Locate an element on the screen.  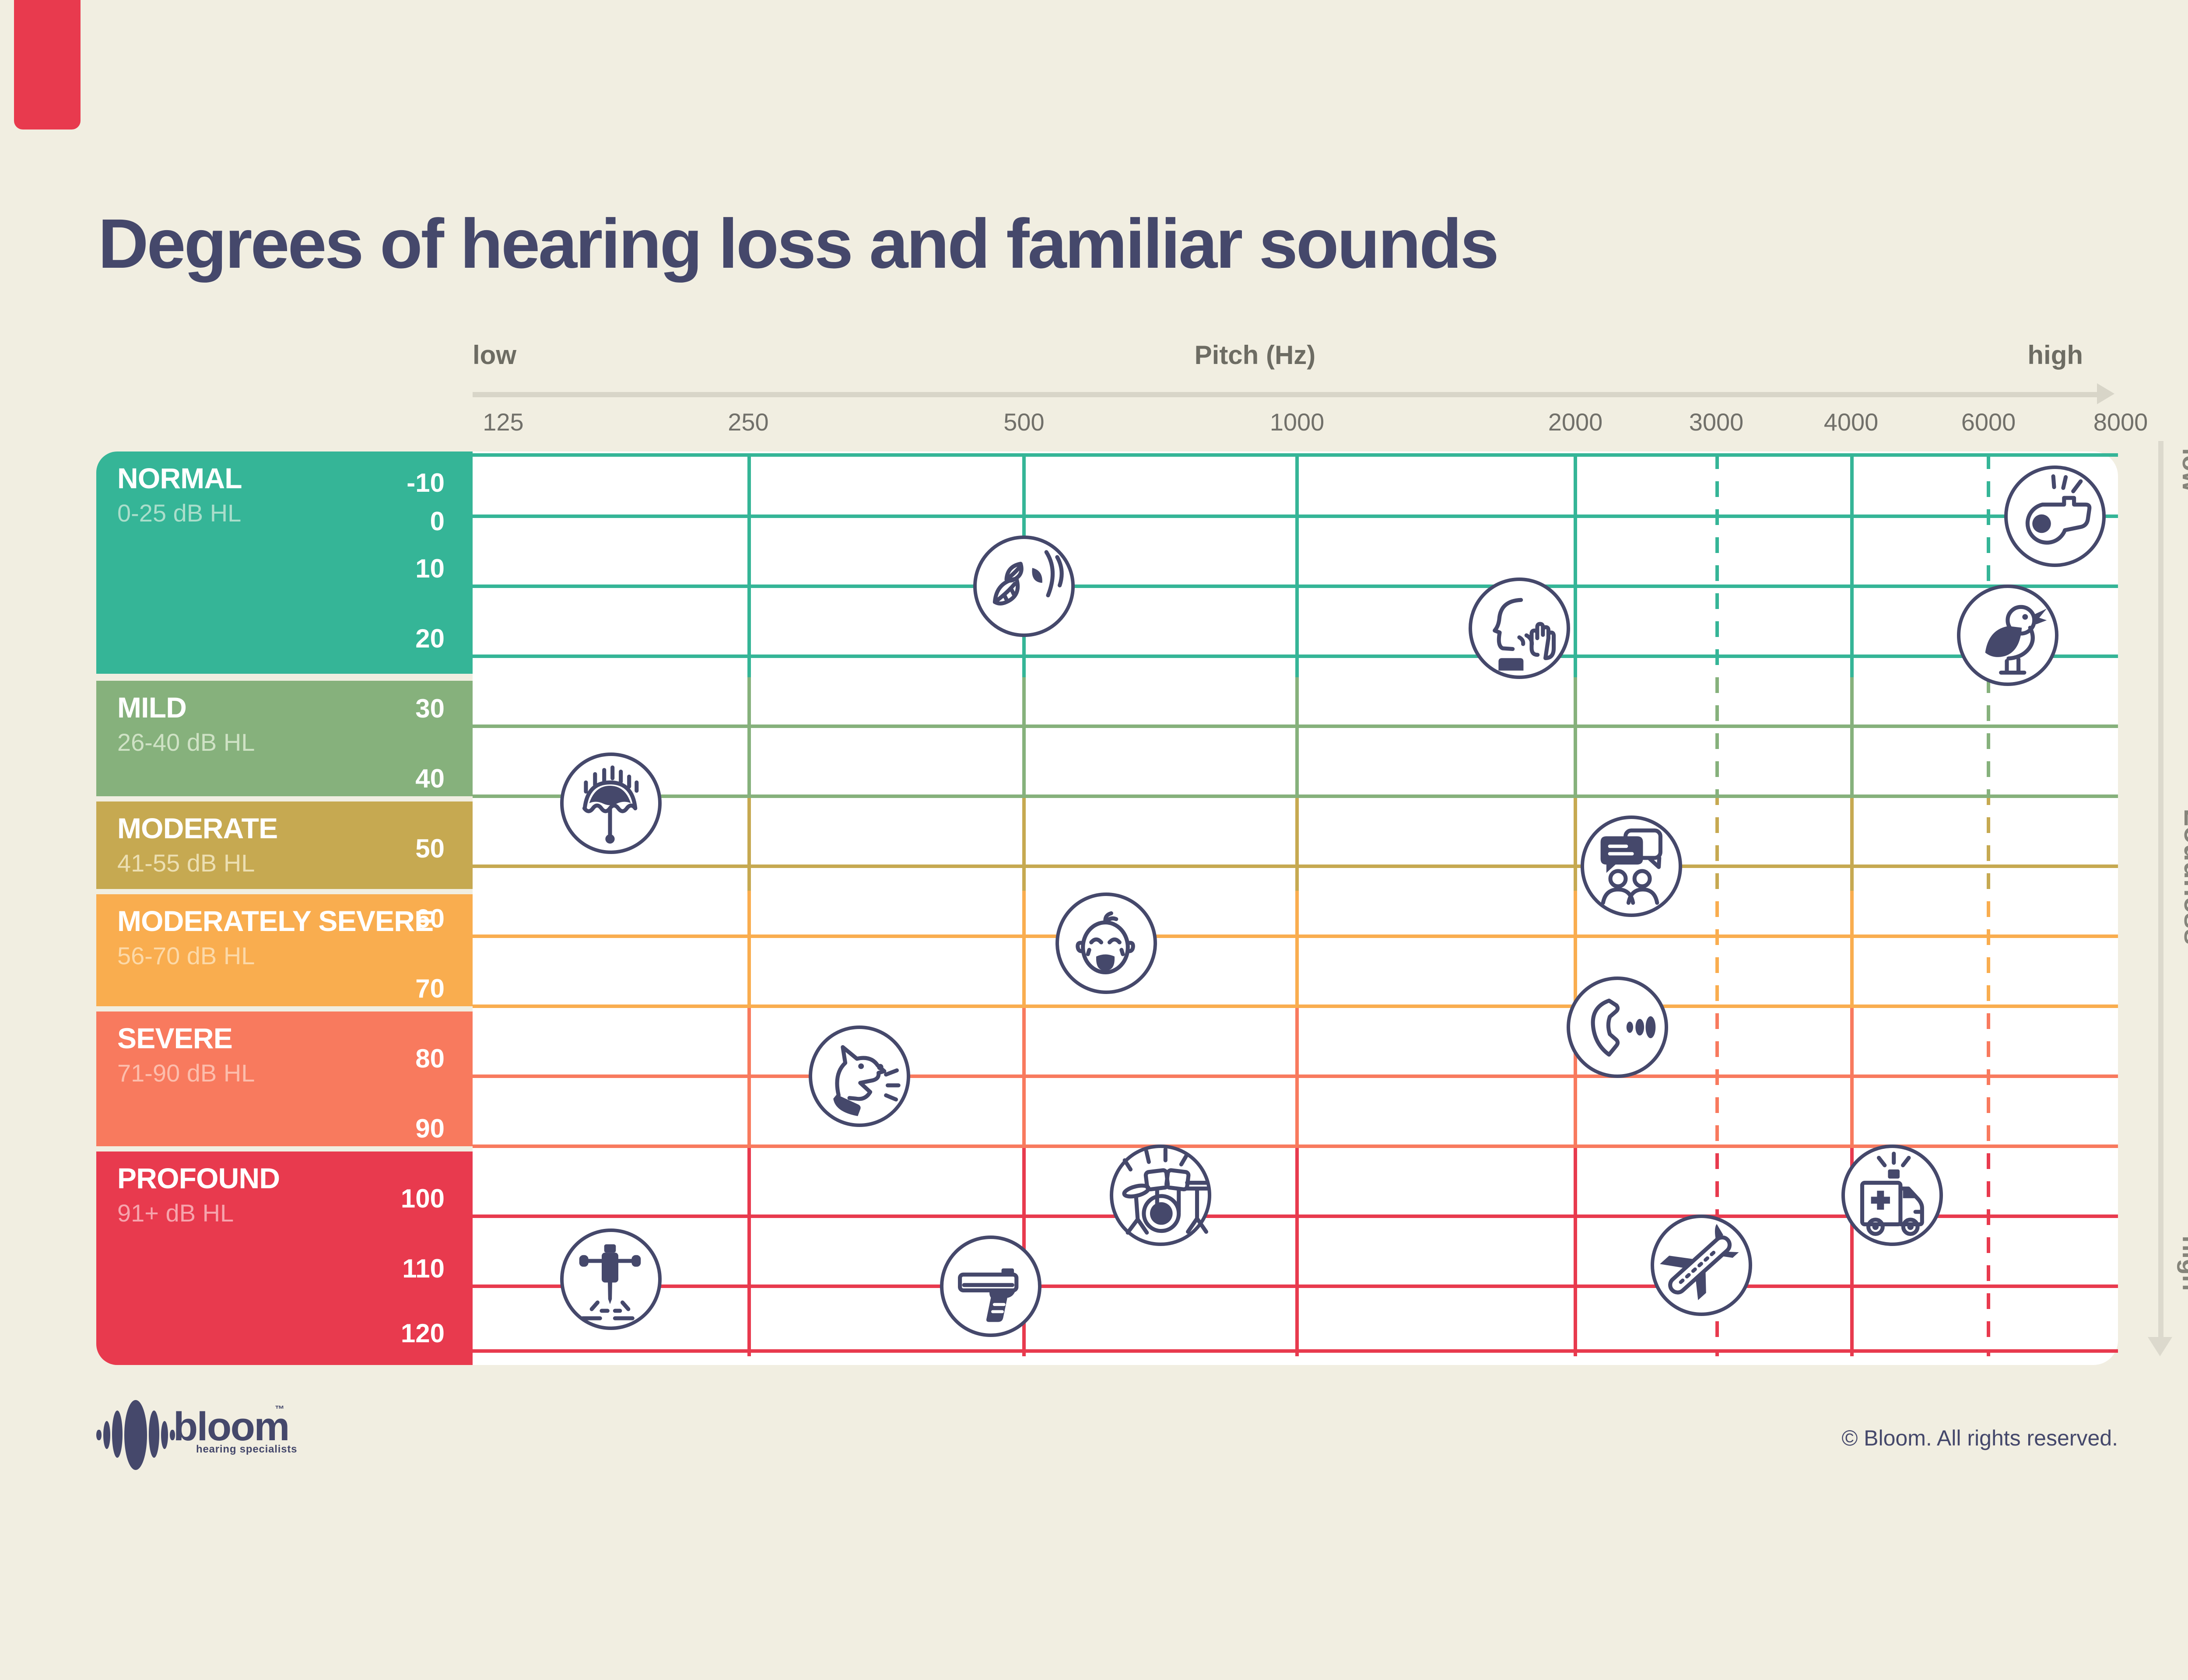
db-label-10: 10 is located at coordinates (430, 569).